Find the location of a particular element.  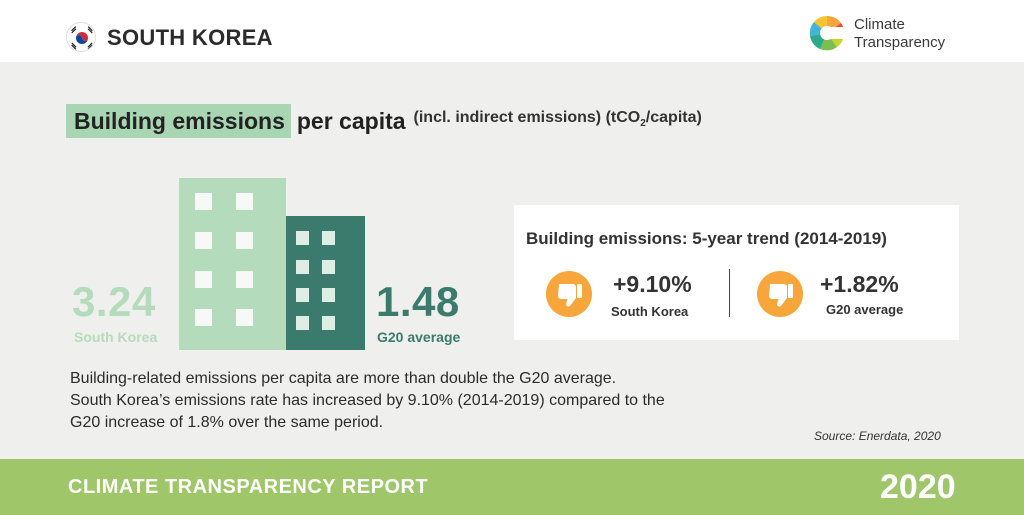

title-sub-suffix: /capita) is located at coordinates (673, 117).